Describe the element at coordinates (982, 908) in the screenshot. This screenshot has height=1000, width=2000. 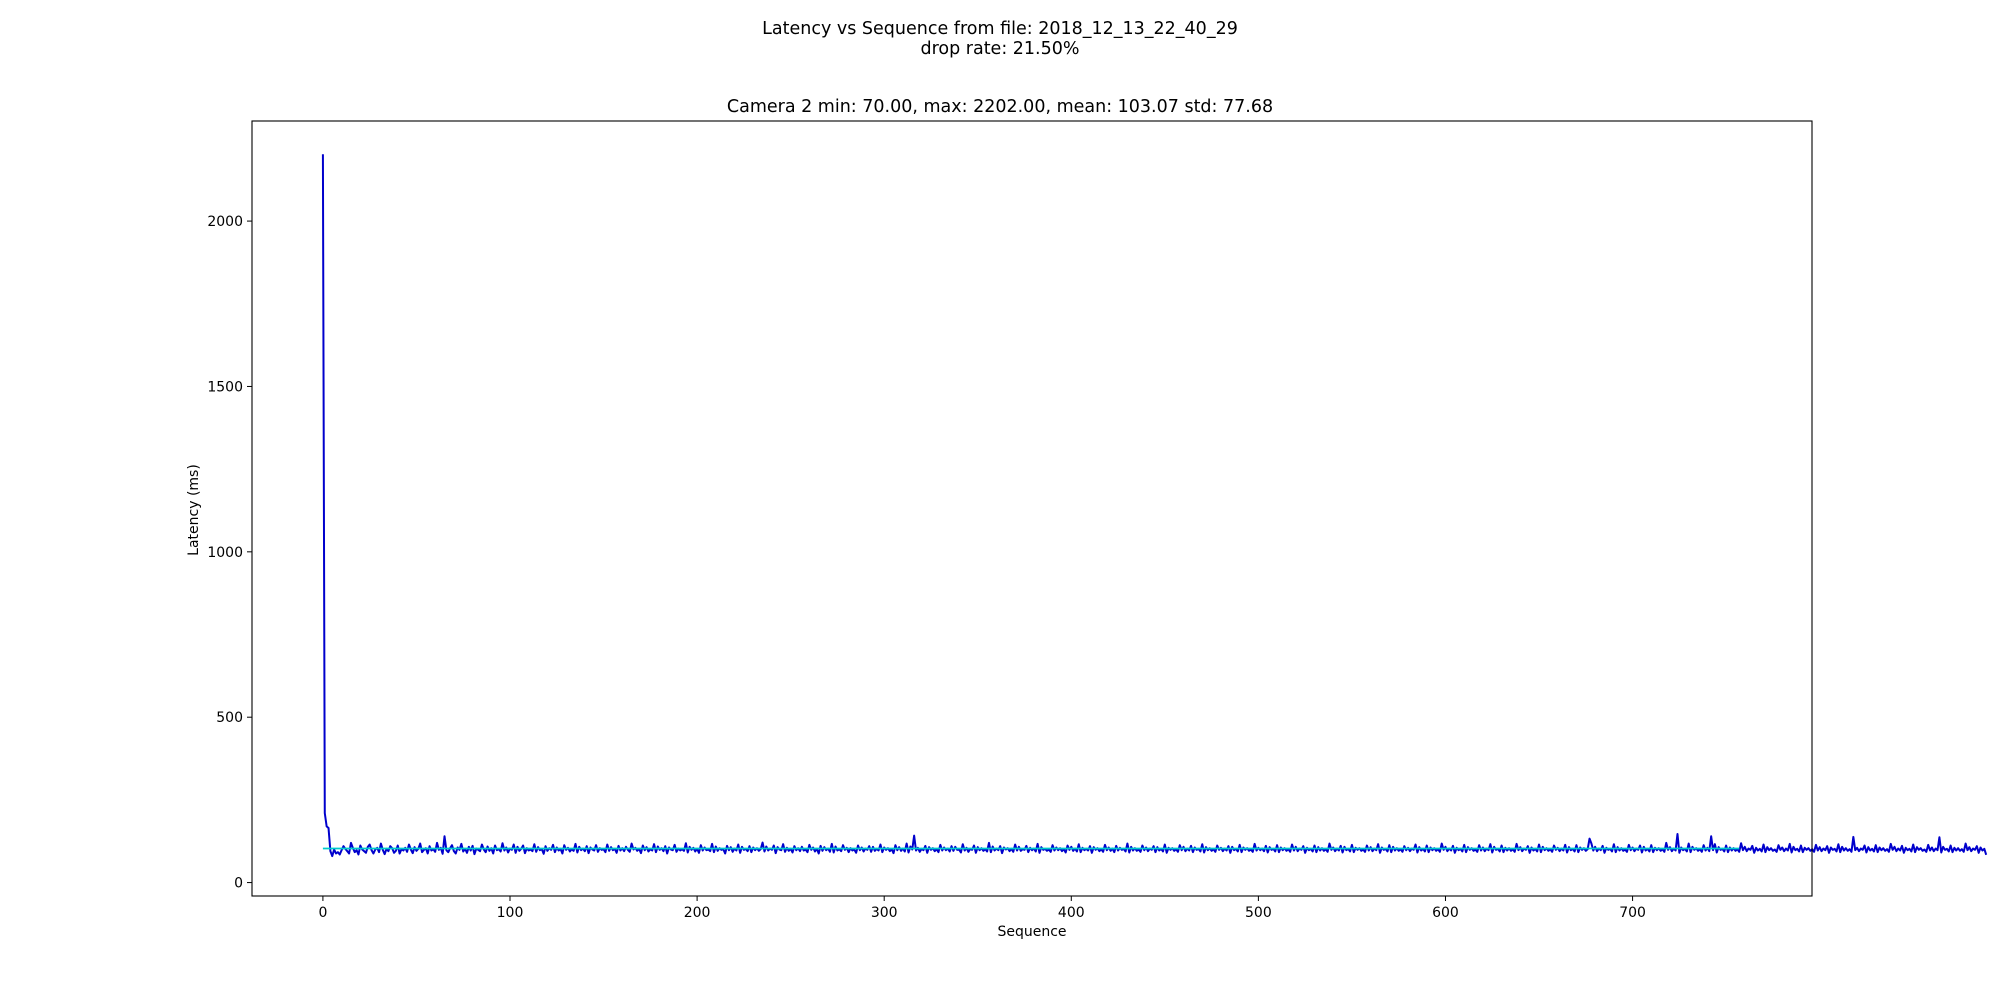
I see `x-axis-ticks: 0 100 200 300 400 500 600 700` at that location.